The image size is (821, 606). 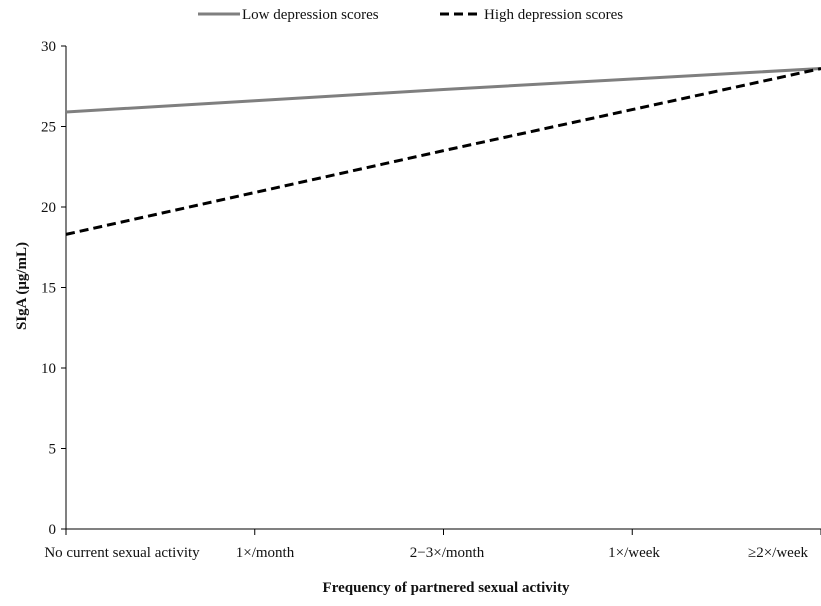 I want to click on y-tick-label: 20, so click(x=48, y=208).